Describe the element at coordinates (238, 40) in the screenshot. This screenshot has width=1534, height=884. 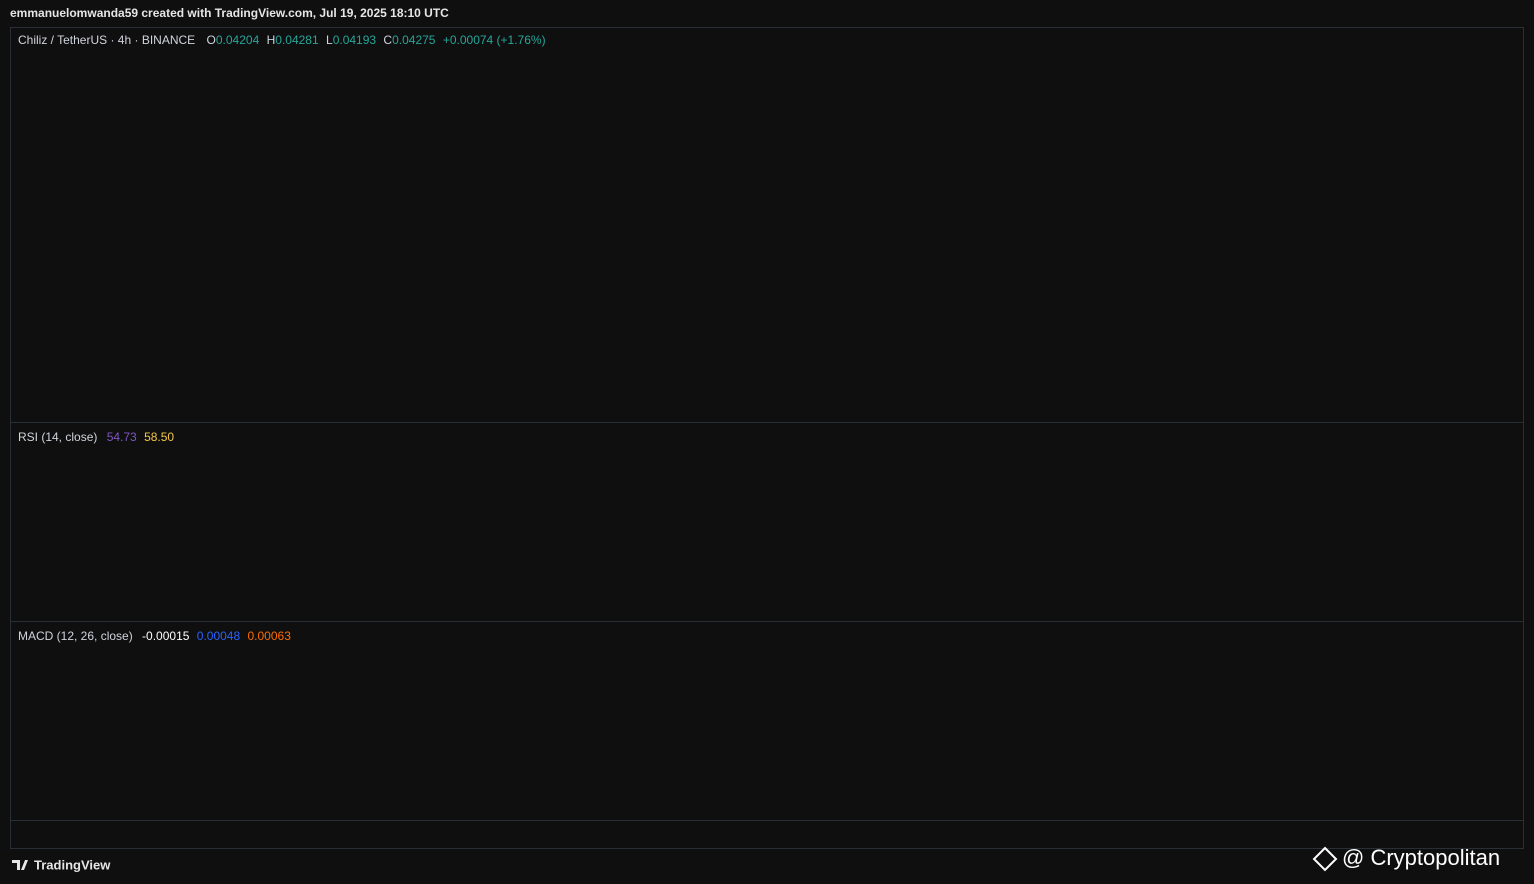
I see `o-value: 0.04204` at that location.